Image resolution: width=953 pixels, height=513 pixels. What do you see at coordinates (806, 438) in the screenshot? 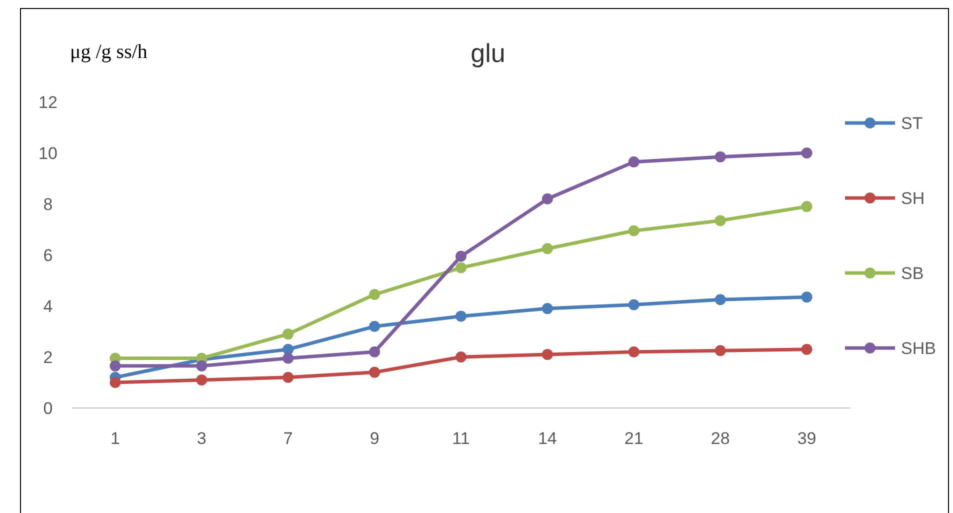
I see `x-tick-label: 39` at bounding box center [806, 438].